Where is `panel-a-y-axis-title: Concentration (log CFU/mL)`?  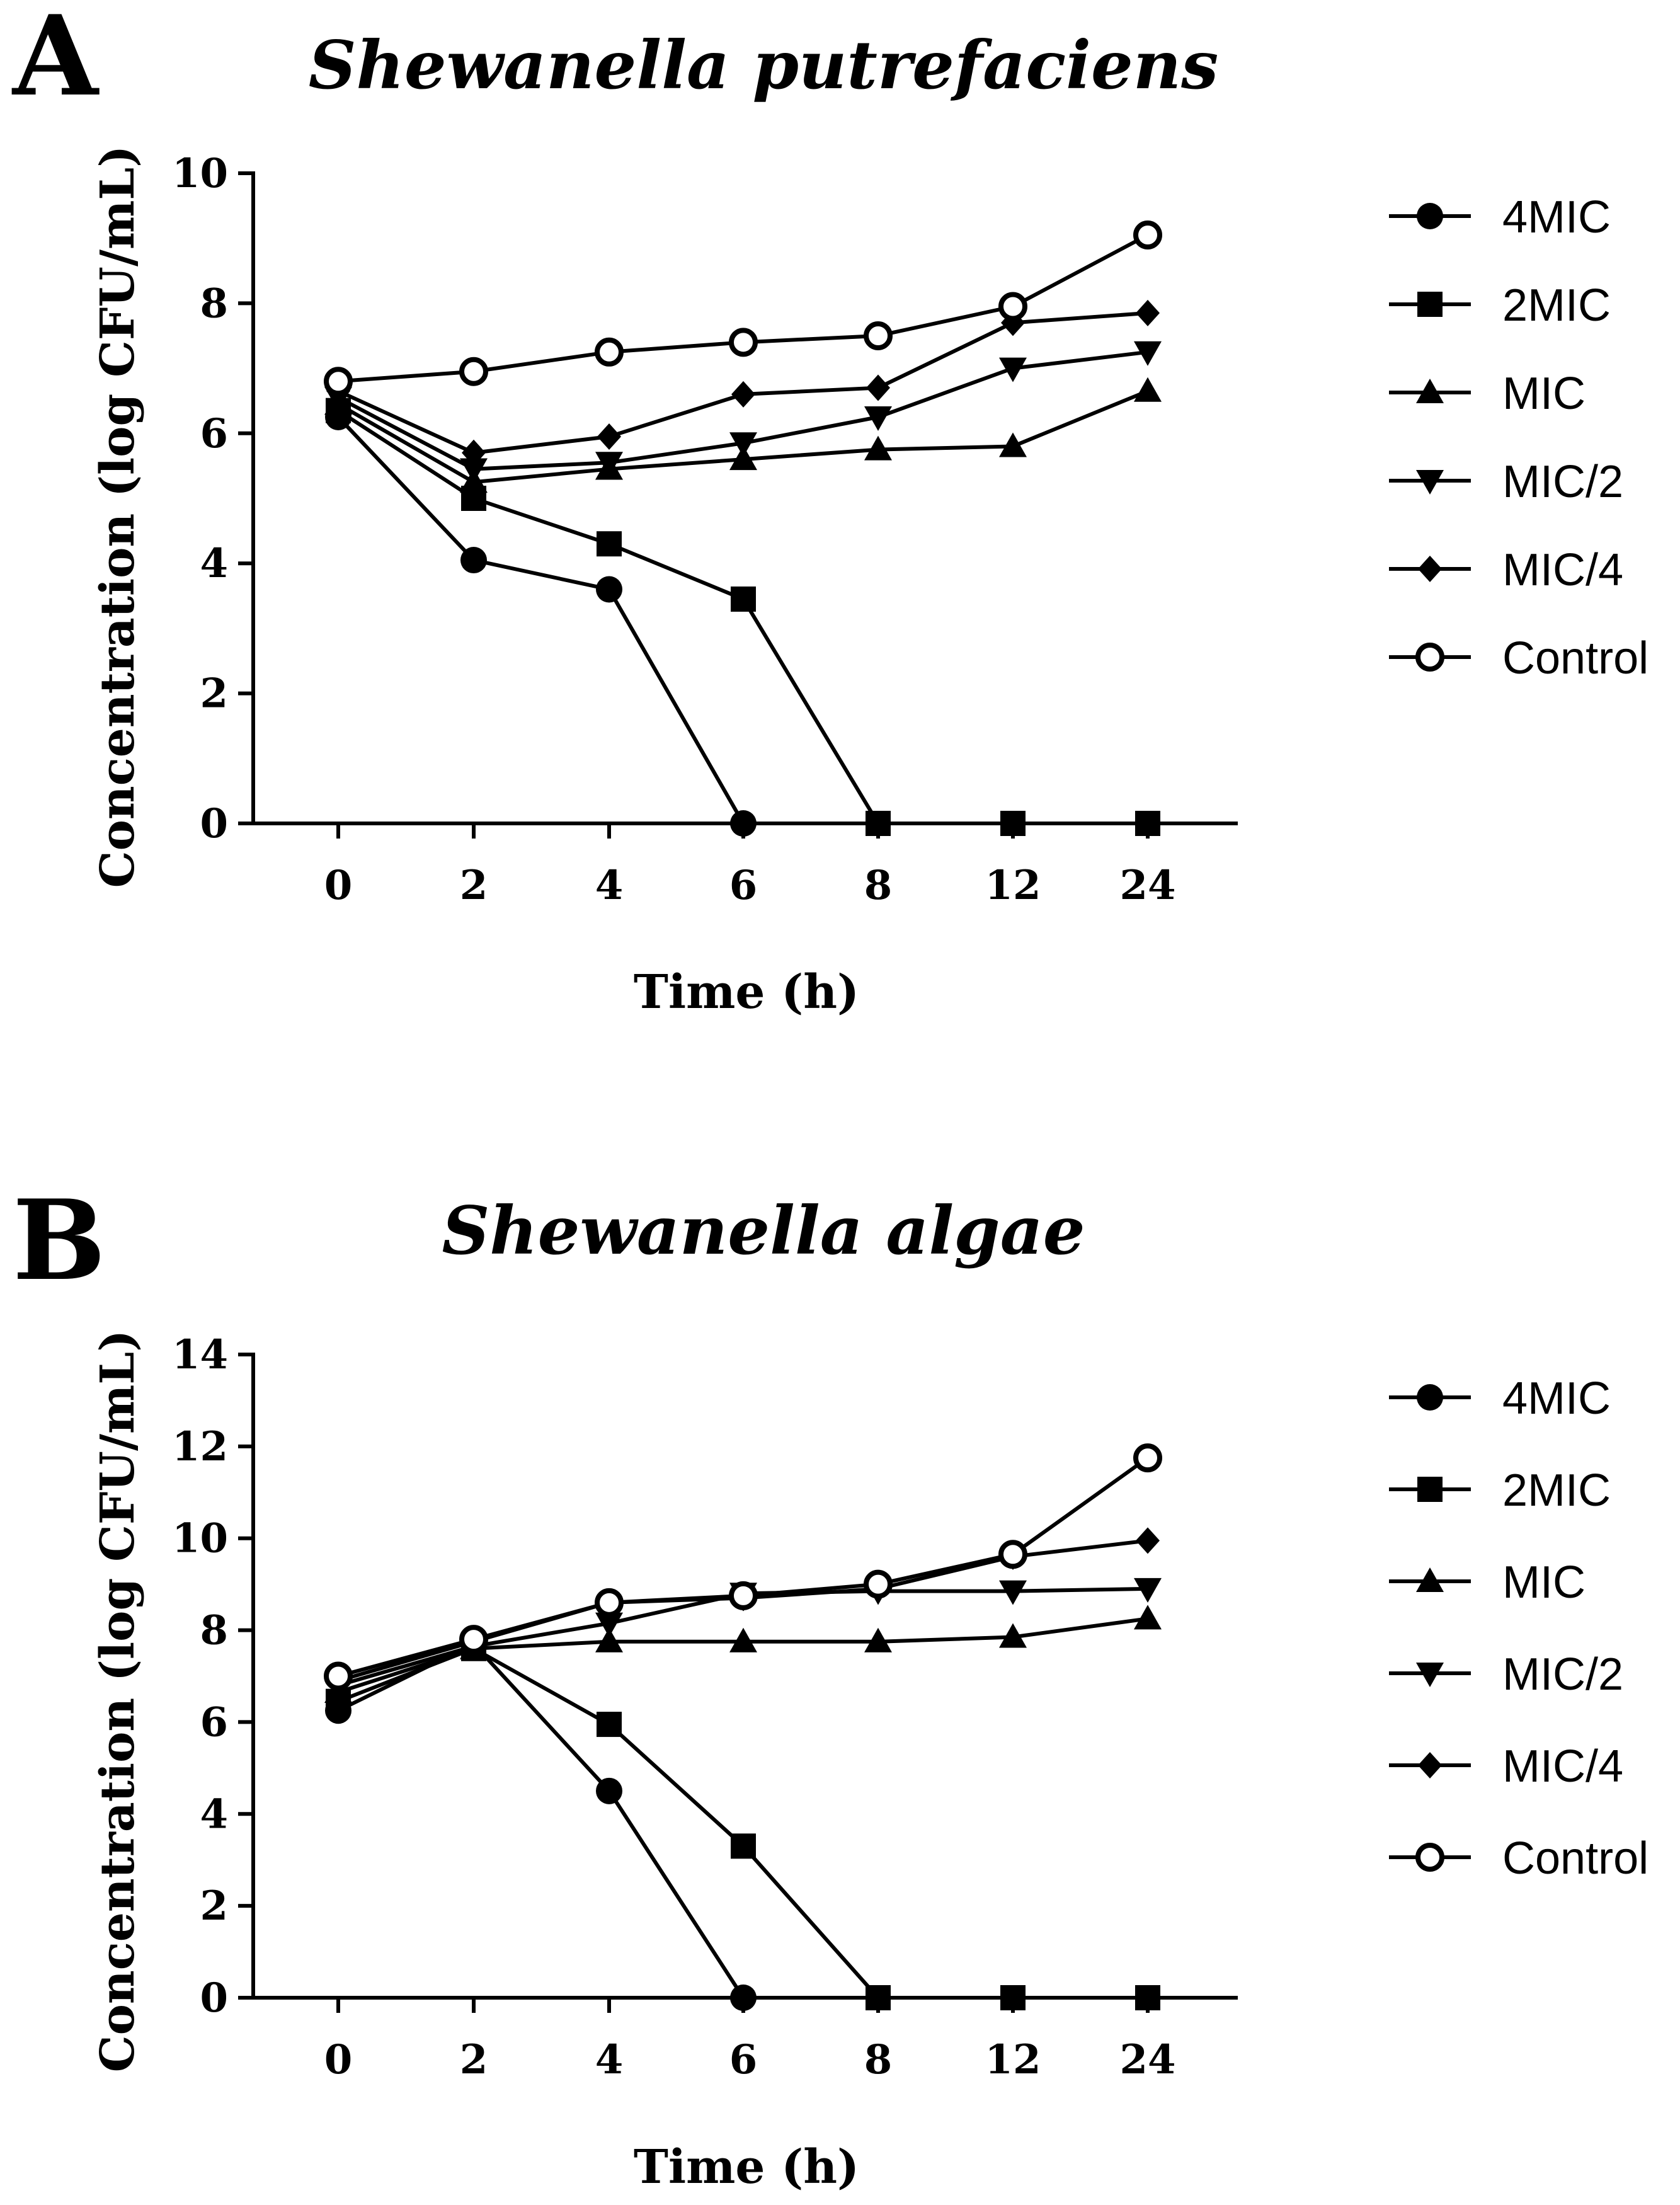
panel-a-y-axis-title: Concentration (log CFU/mL) is located at coordinates (118, 517).